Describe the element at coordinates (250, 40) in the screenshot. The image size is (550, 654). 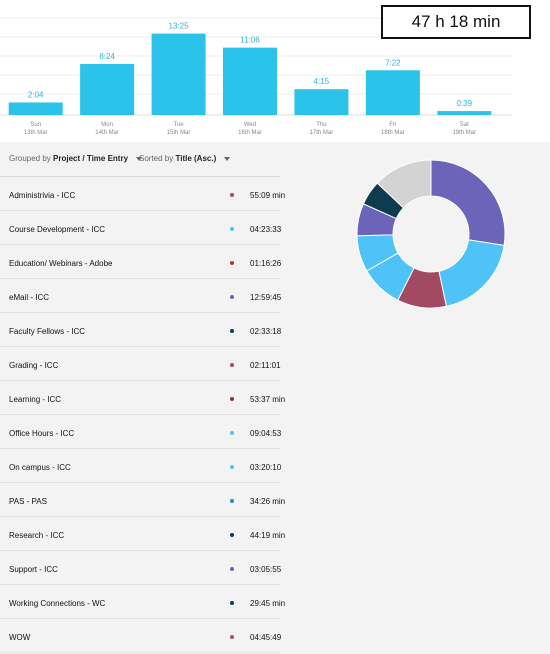
I see `bar-value-label: 11:06` at that location.